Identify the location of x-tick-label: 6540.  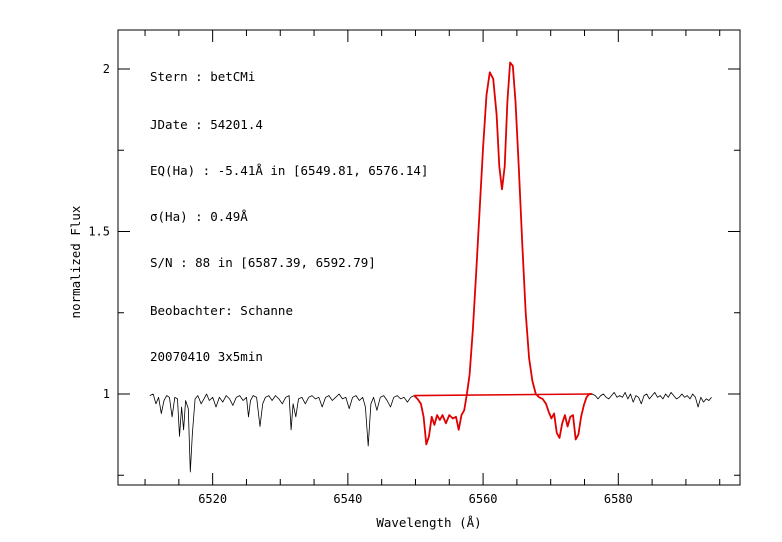
(347, 499).